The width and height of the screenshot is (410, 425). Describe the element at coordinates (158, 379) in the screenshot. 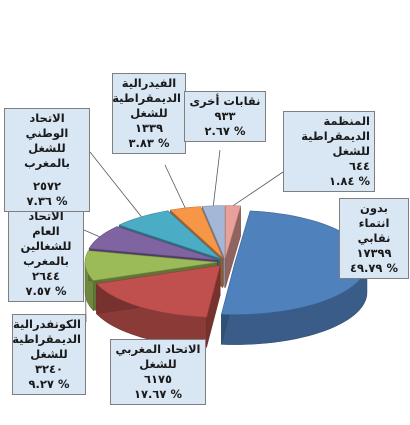

I see `slice-value-3: ٦١٧٥` at that location.